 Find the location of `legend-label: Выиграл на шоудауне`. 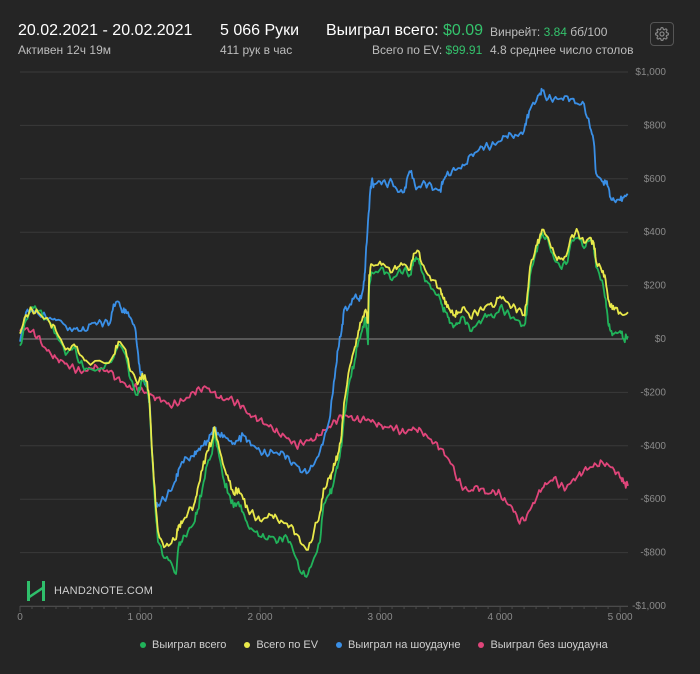

legend-label: Выиграл на шоудауне is located at coordinates (404, 645).